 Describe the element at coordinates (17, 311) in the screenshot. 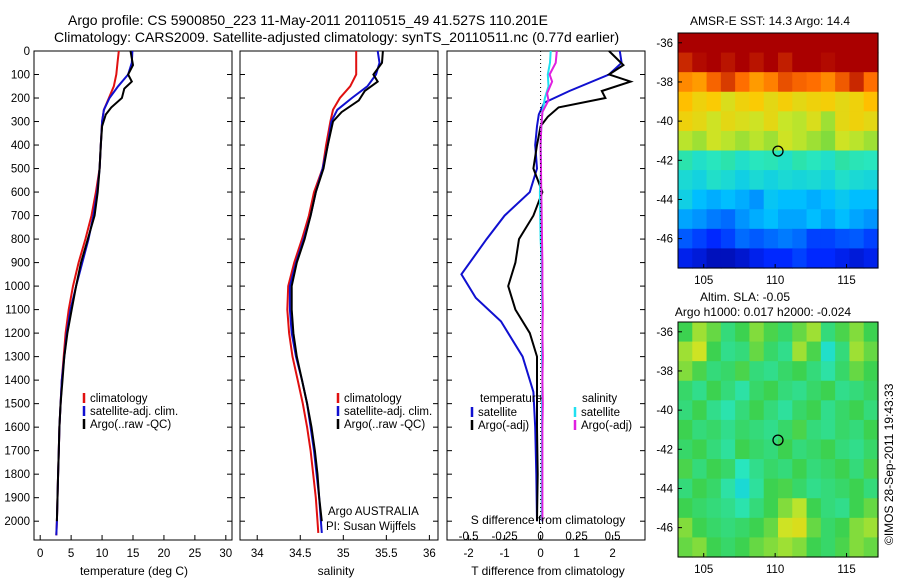

I see `depth-tick-label: 1100` at that location.